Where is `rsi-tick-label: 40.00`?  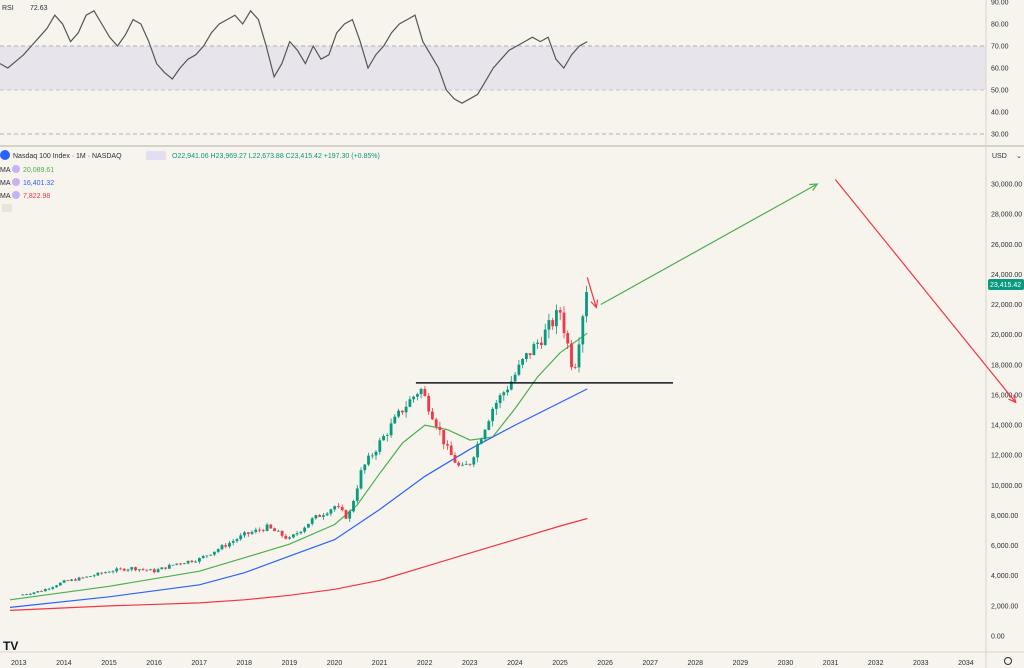
rsi-tick-label: 40.00 is located at coordinates (1000, 113).